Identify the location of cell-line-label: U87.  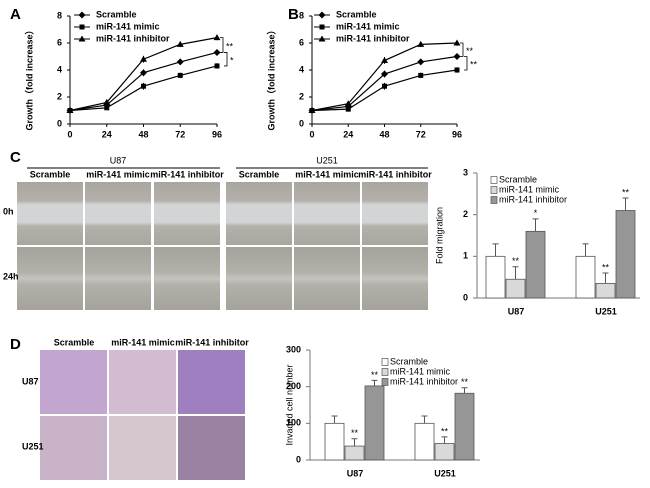
(30, 381).